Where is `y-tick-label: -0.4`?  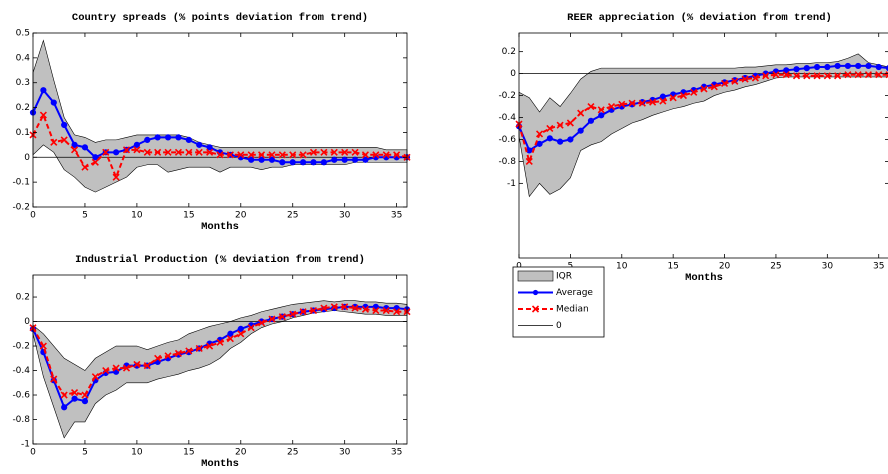 y-tick-label: -0.4 is located at coordinates (507, 118).